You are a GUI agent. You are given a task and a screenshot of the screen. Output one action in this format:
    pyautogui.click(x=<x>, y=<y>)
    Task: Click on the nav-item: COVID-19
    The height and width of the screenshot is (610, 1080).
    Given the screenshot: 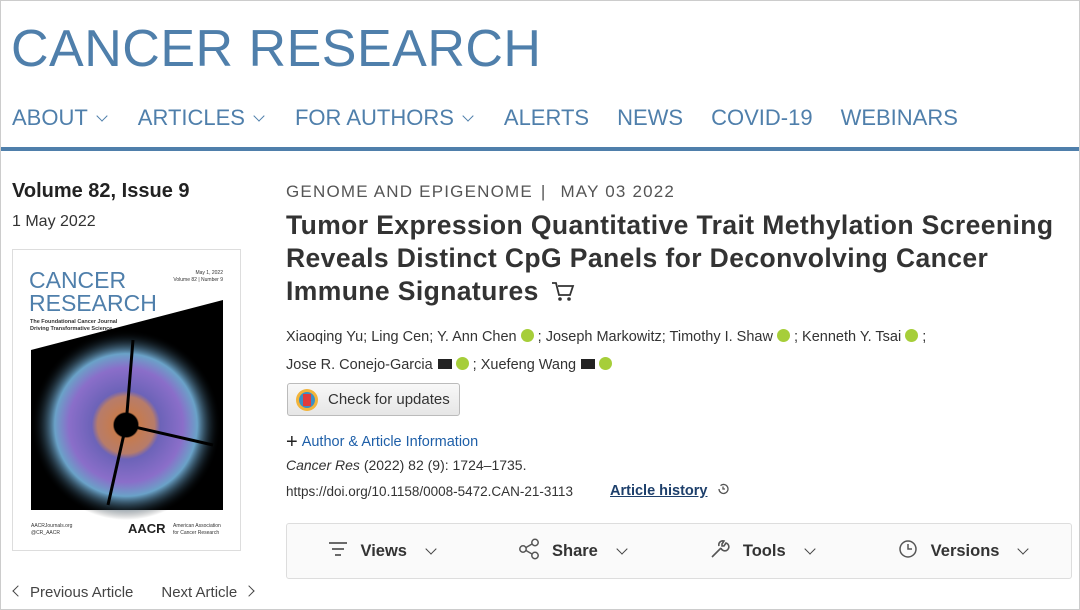 What is the action you would take?
    pyautogui.click(x=761, y=118)
    